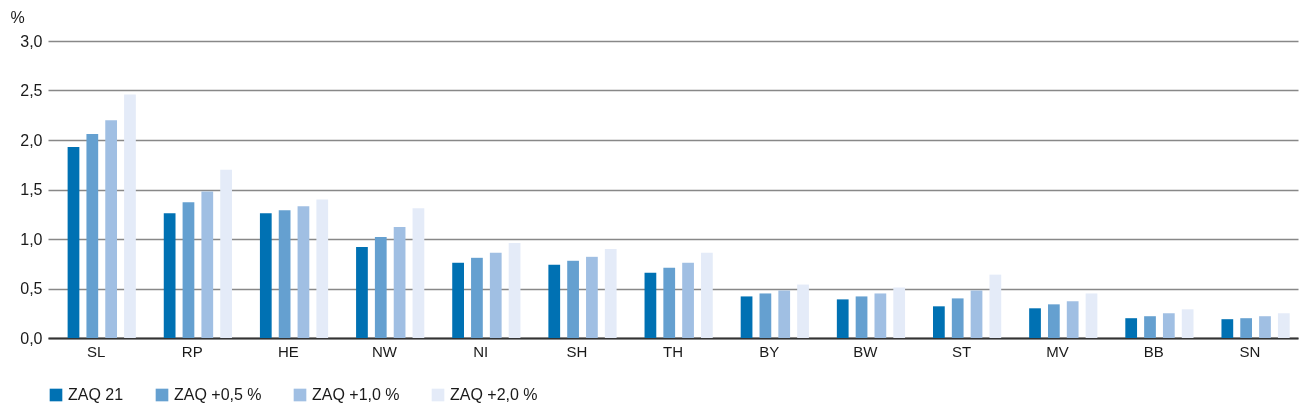 The width and height of the screenshot is (1300, 403). What do you see at coordinates (31, 140) in the screenshot?
I see `y-tick-label: 2,0` at bounding box center [31, 140].